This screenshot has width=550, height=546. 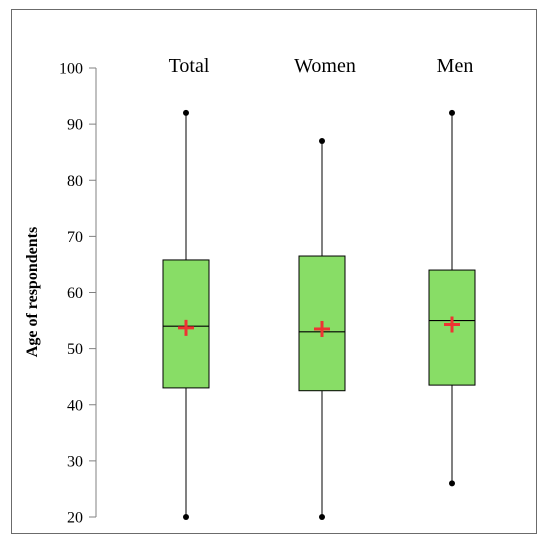 I want to click on y-tick-label: 20, so click(x=75, y=518).